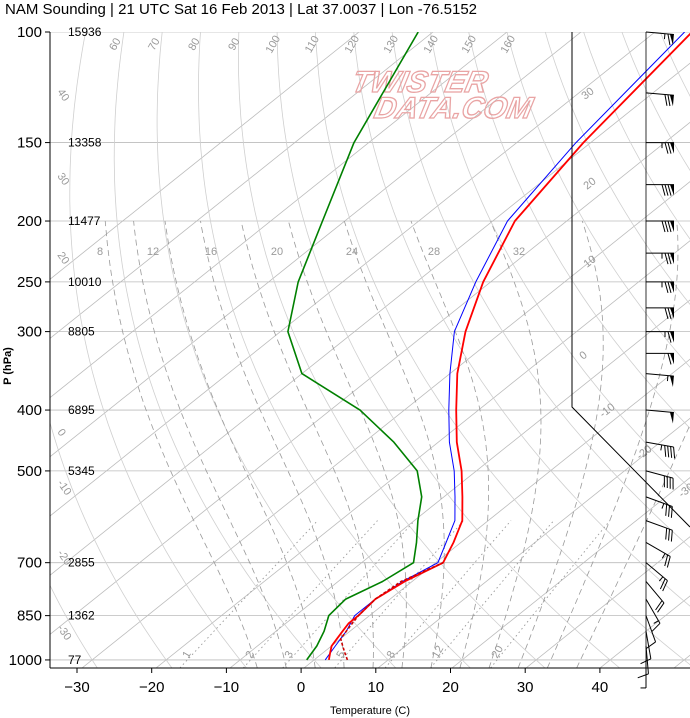  Describe the element at coordinates (81, 332) in the screenshot. I see `height-label: 8805` at that location.